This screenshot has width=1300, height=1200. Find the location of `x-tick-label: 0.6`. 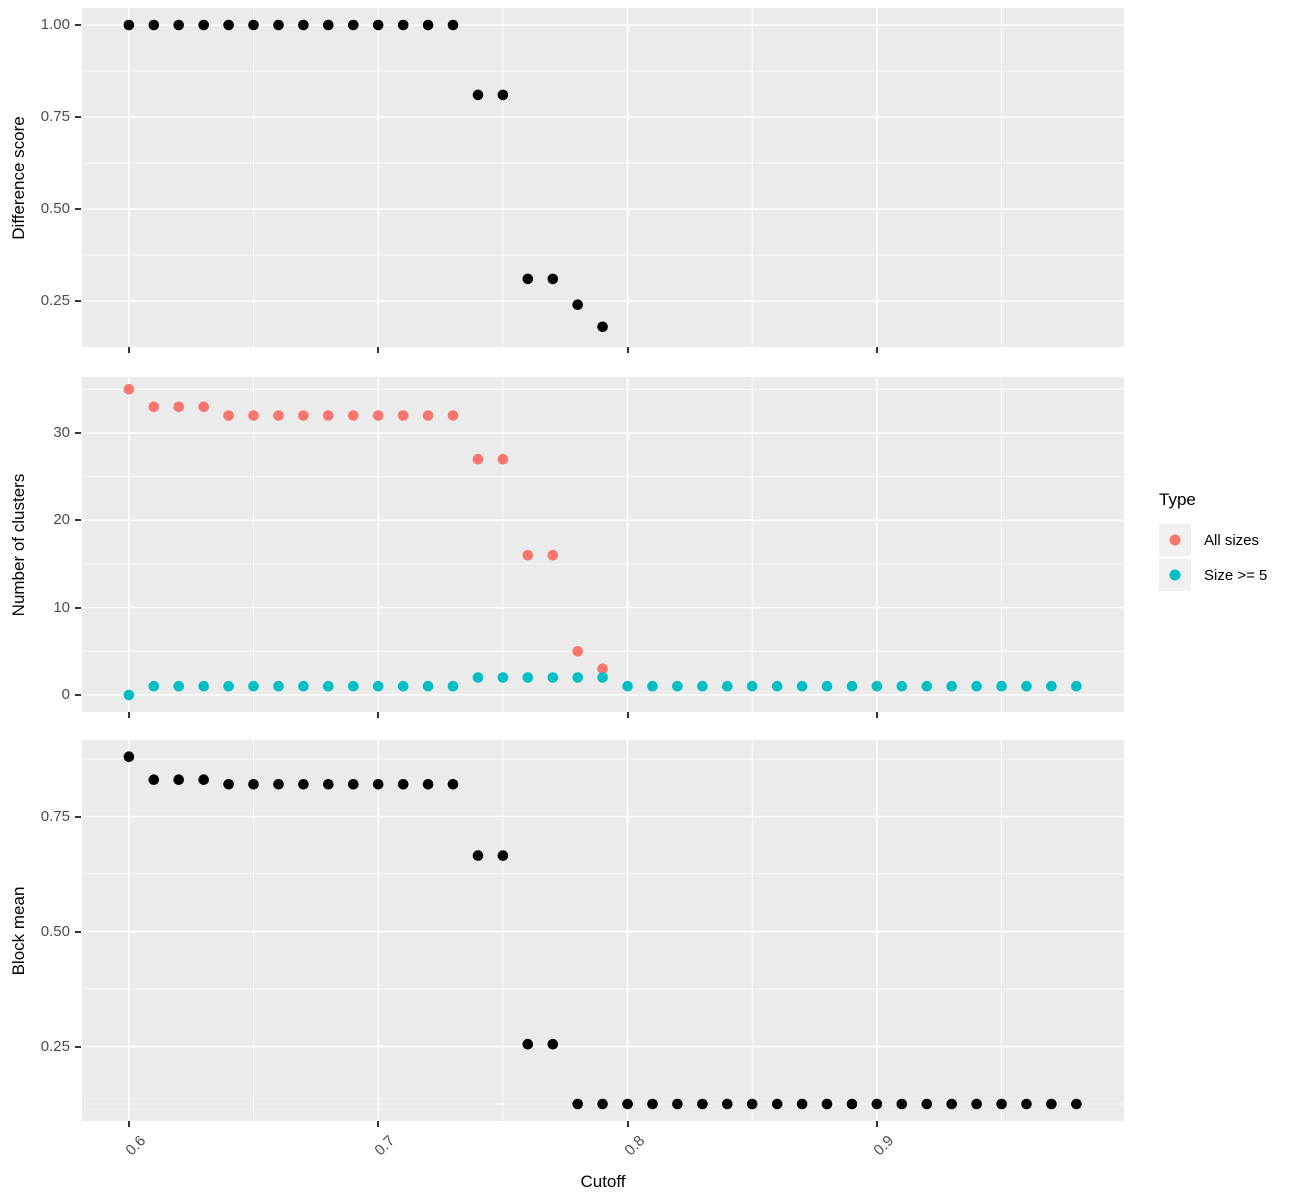

x-tick-label: 0.6 is located at coordinates (136, 1146).